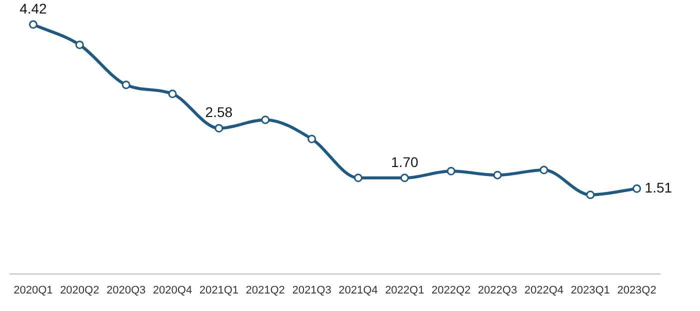 This screenshot has width=700, height=311. What do you see at coordinates (34, 8) in the screenshot?
I see `data-label: 4.42` at bounding box center [34, 8].